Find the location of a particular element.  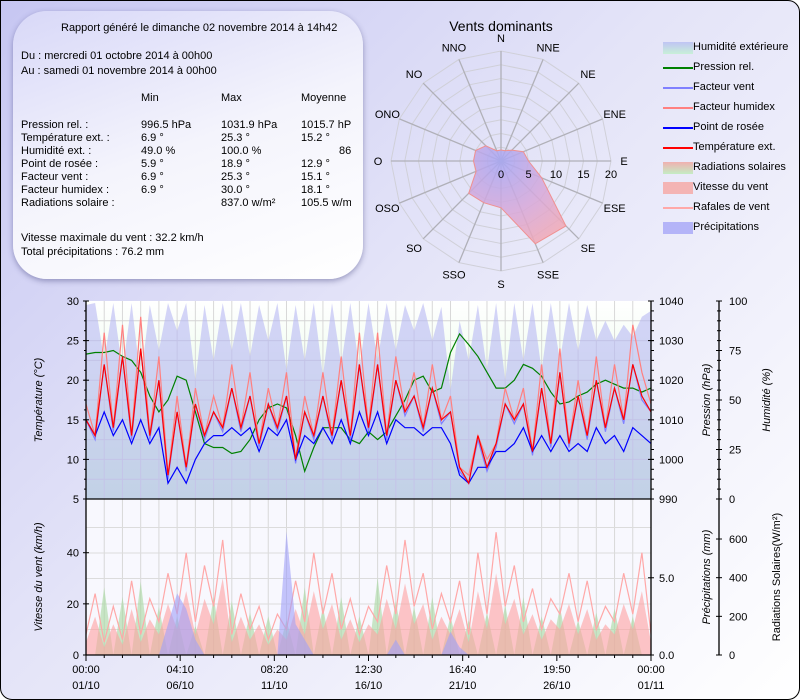

radar-direction-label: OSO is located at coordinates (387, 209).